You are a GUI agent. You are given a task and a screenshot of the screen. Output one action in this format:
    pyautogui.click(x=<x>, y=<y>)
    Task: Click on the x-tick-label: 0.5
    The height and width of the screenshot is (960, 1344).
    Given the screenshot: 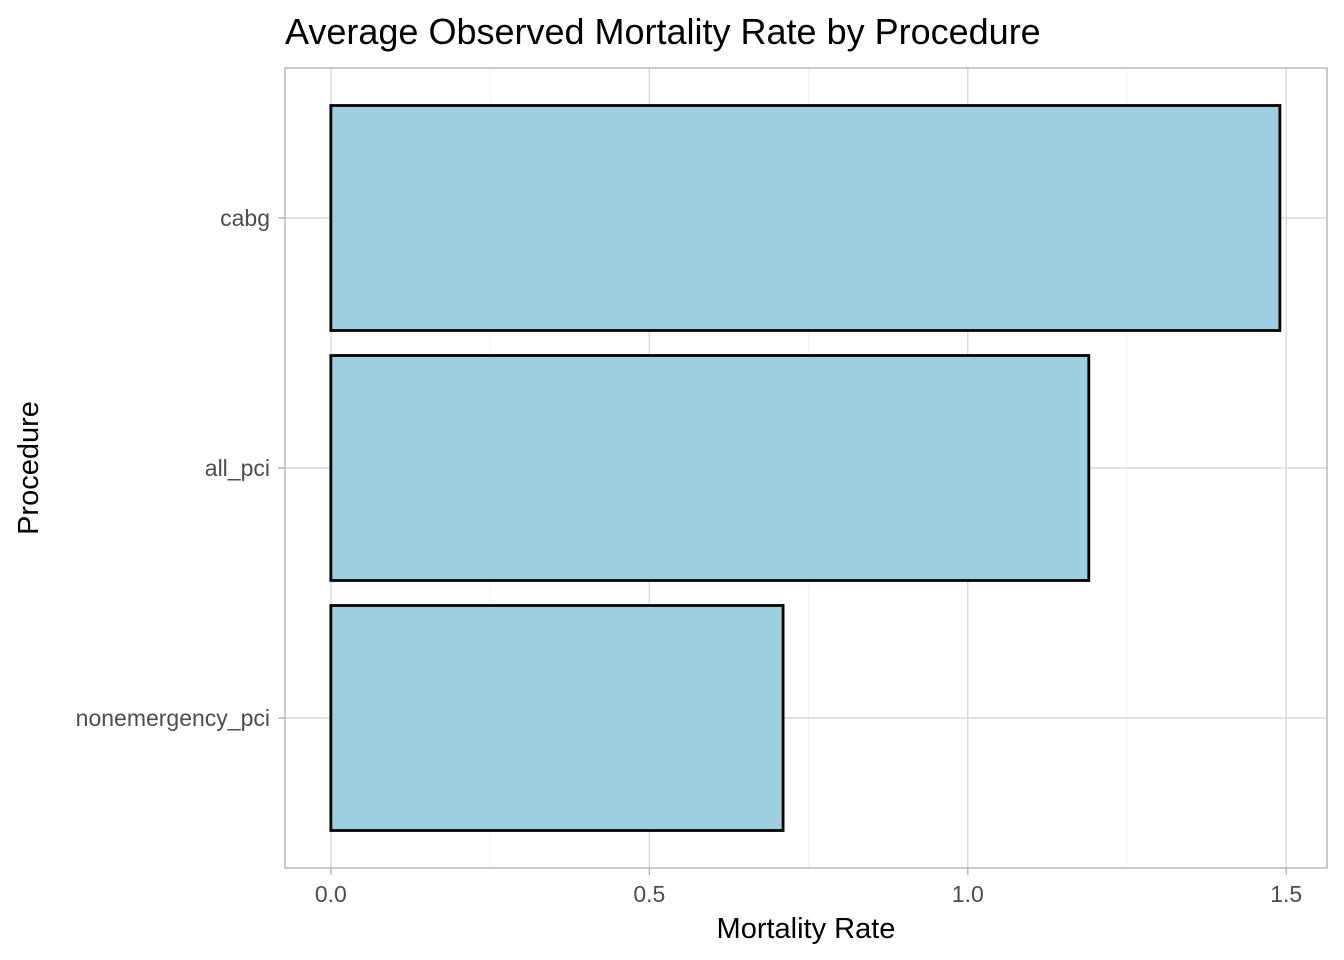 What is the action you would take?
    pyautogui.click(x=649, y=894)
    